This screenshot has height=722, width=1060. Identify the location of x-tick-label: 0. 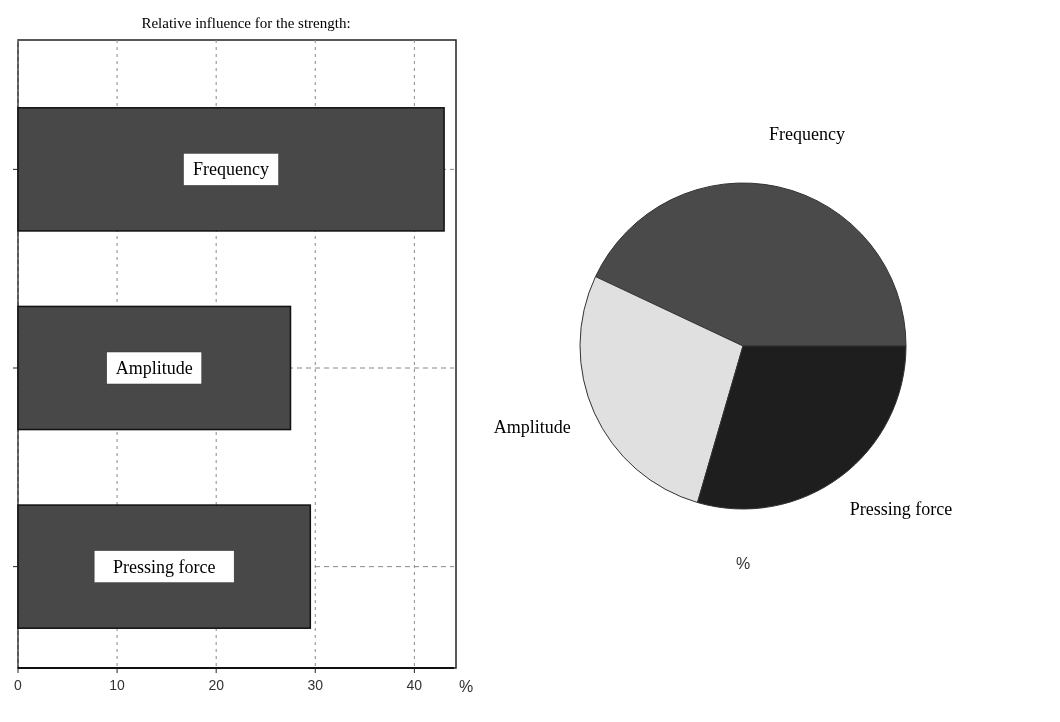
(18, 685).